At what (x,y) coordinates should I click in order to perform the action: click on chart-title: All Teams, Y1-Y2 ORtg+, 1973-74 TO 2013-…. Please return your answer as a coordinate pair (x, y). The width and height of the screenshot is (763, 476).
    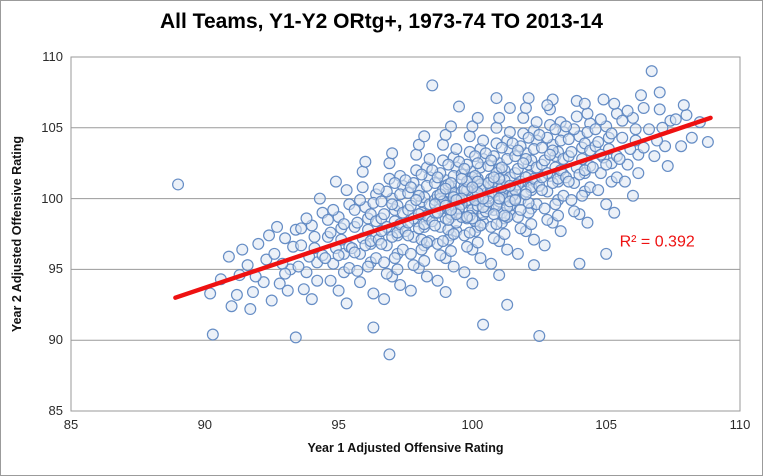
    Looking at the image, I should click on (381, 21).